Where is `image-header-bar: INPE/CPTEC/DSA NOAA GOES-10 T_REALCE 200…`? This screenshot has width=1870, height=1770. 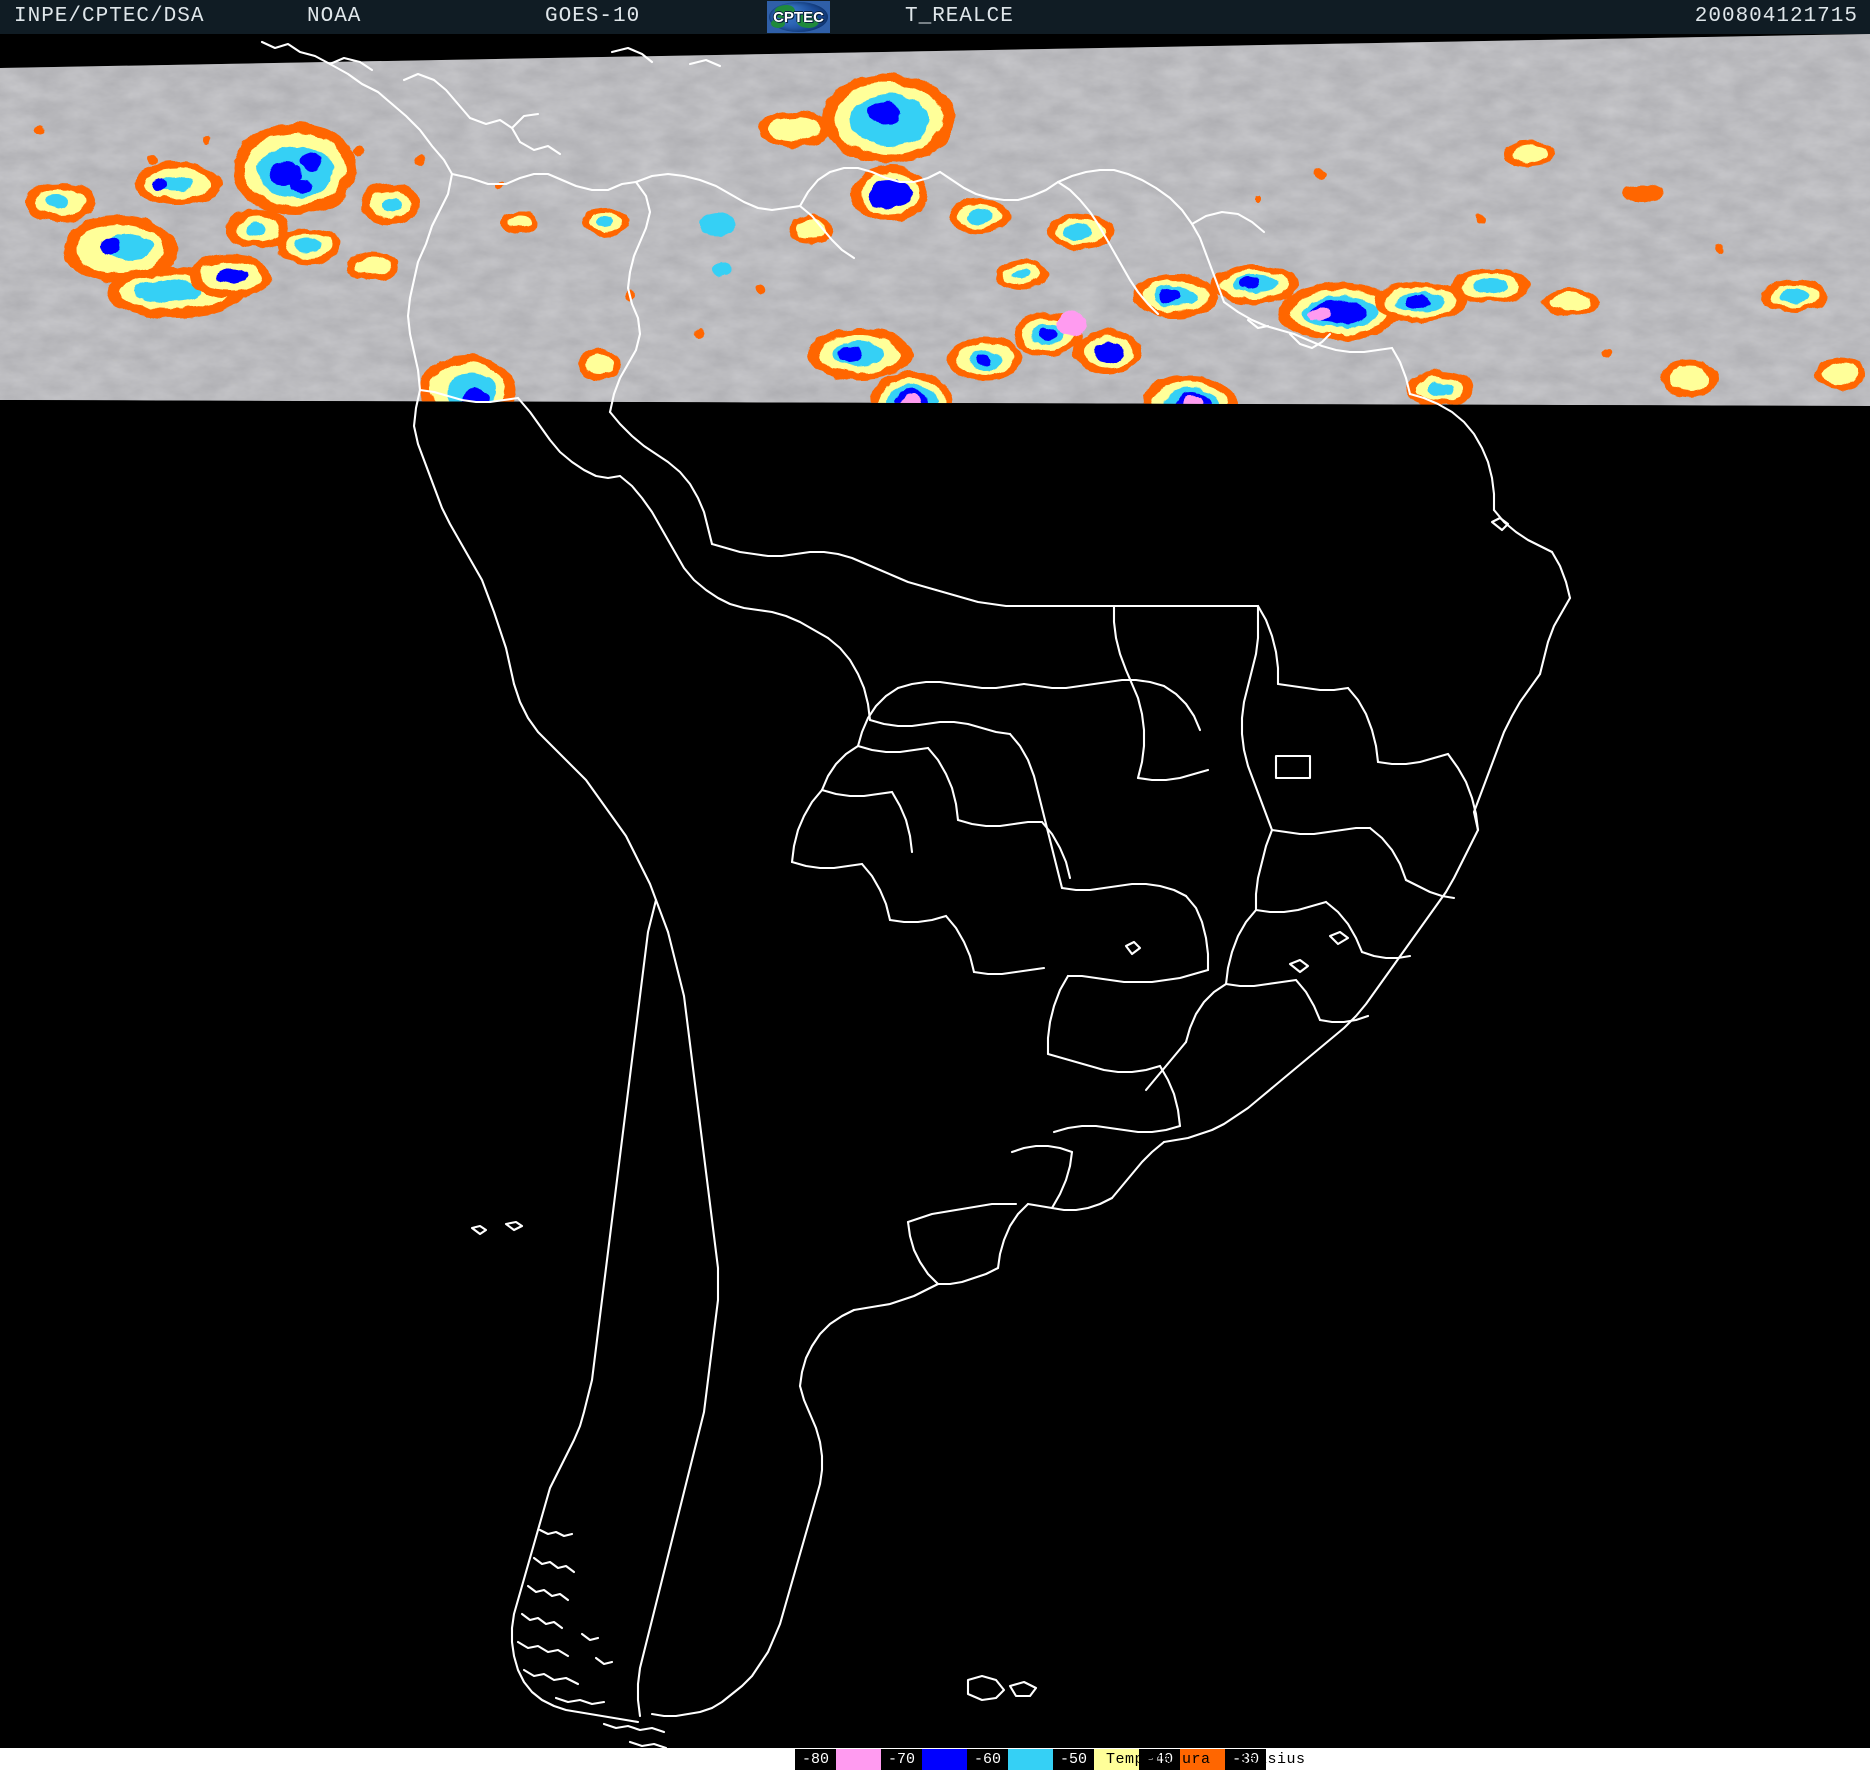 image-header-bar: INPE/CPTEC/DSA NOAA GOES-10 T_REALCE 200… is located at coordinates (935, 17).